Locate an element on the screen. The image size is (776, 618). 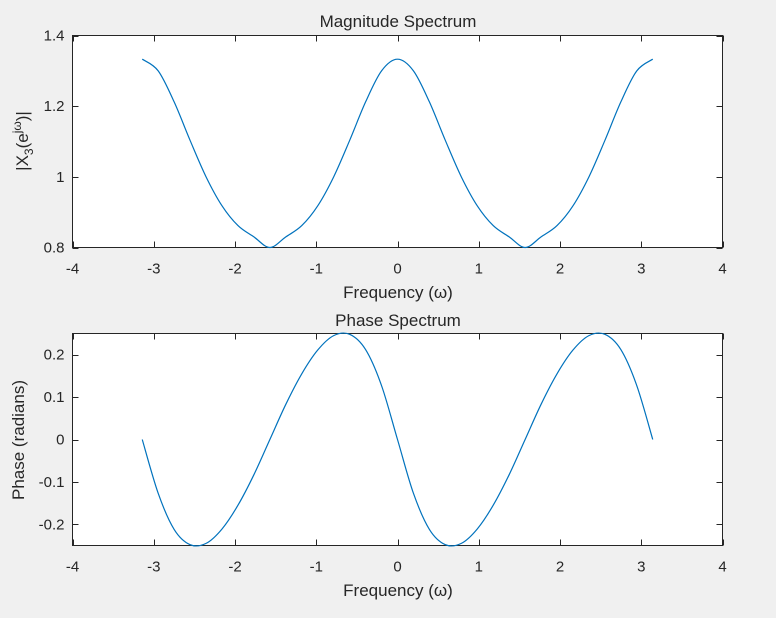
phase-x-tick-label: 3 is located at coordinates (641, 567).